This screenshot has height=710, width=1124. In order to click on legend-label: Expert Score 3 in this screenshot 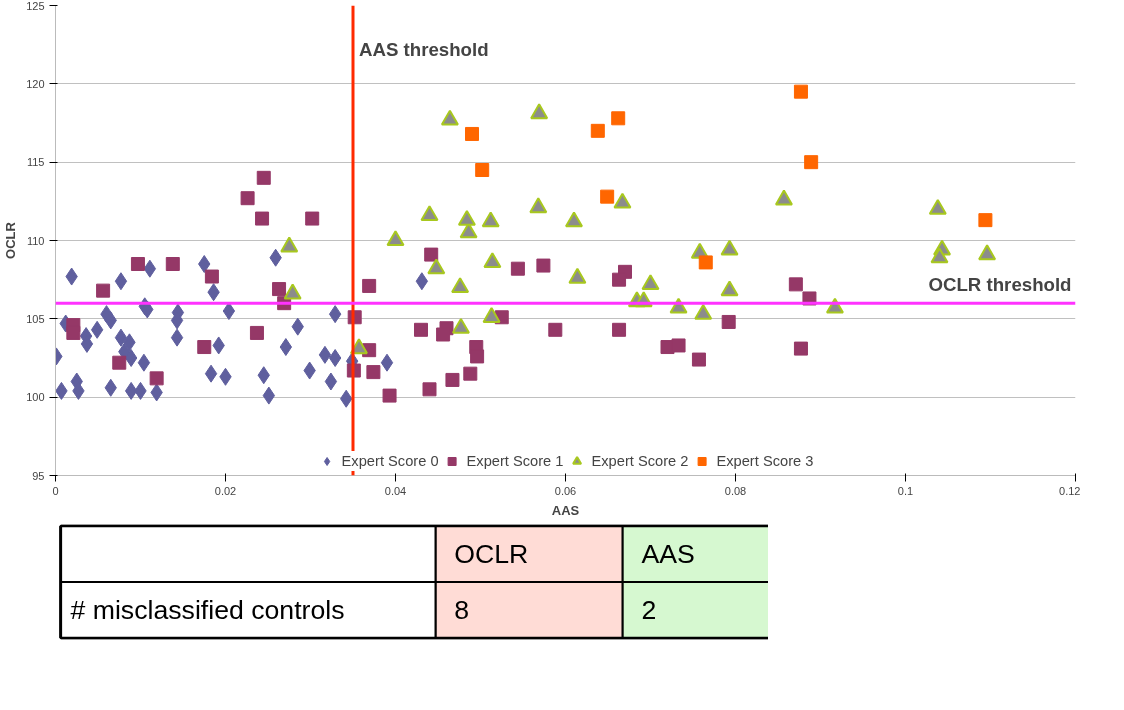, I will do `click(765, 461)`.